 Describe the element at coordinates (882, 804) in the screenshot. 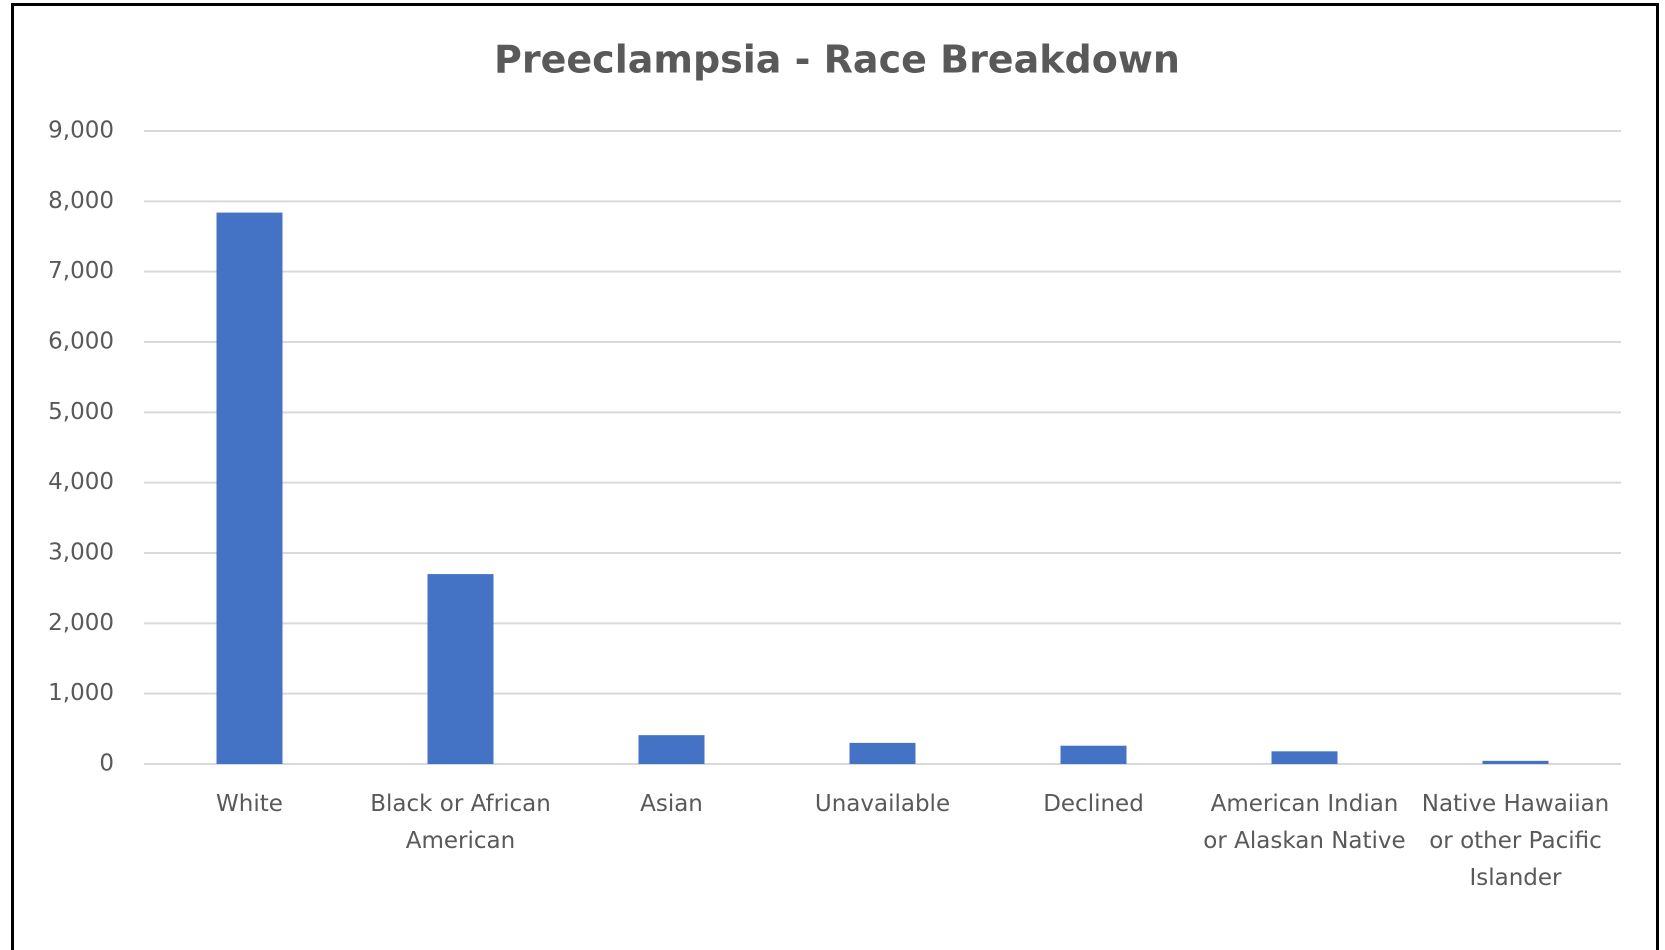

I see `x-tick-label: Unavailable` at that location.